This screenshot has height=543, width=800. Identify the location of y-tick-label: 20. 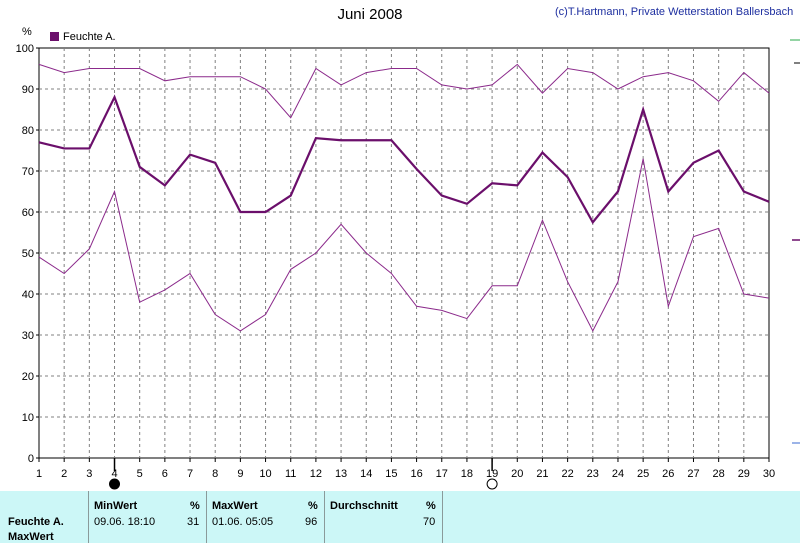
(28, 377).